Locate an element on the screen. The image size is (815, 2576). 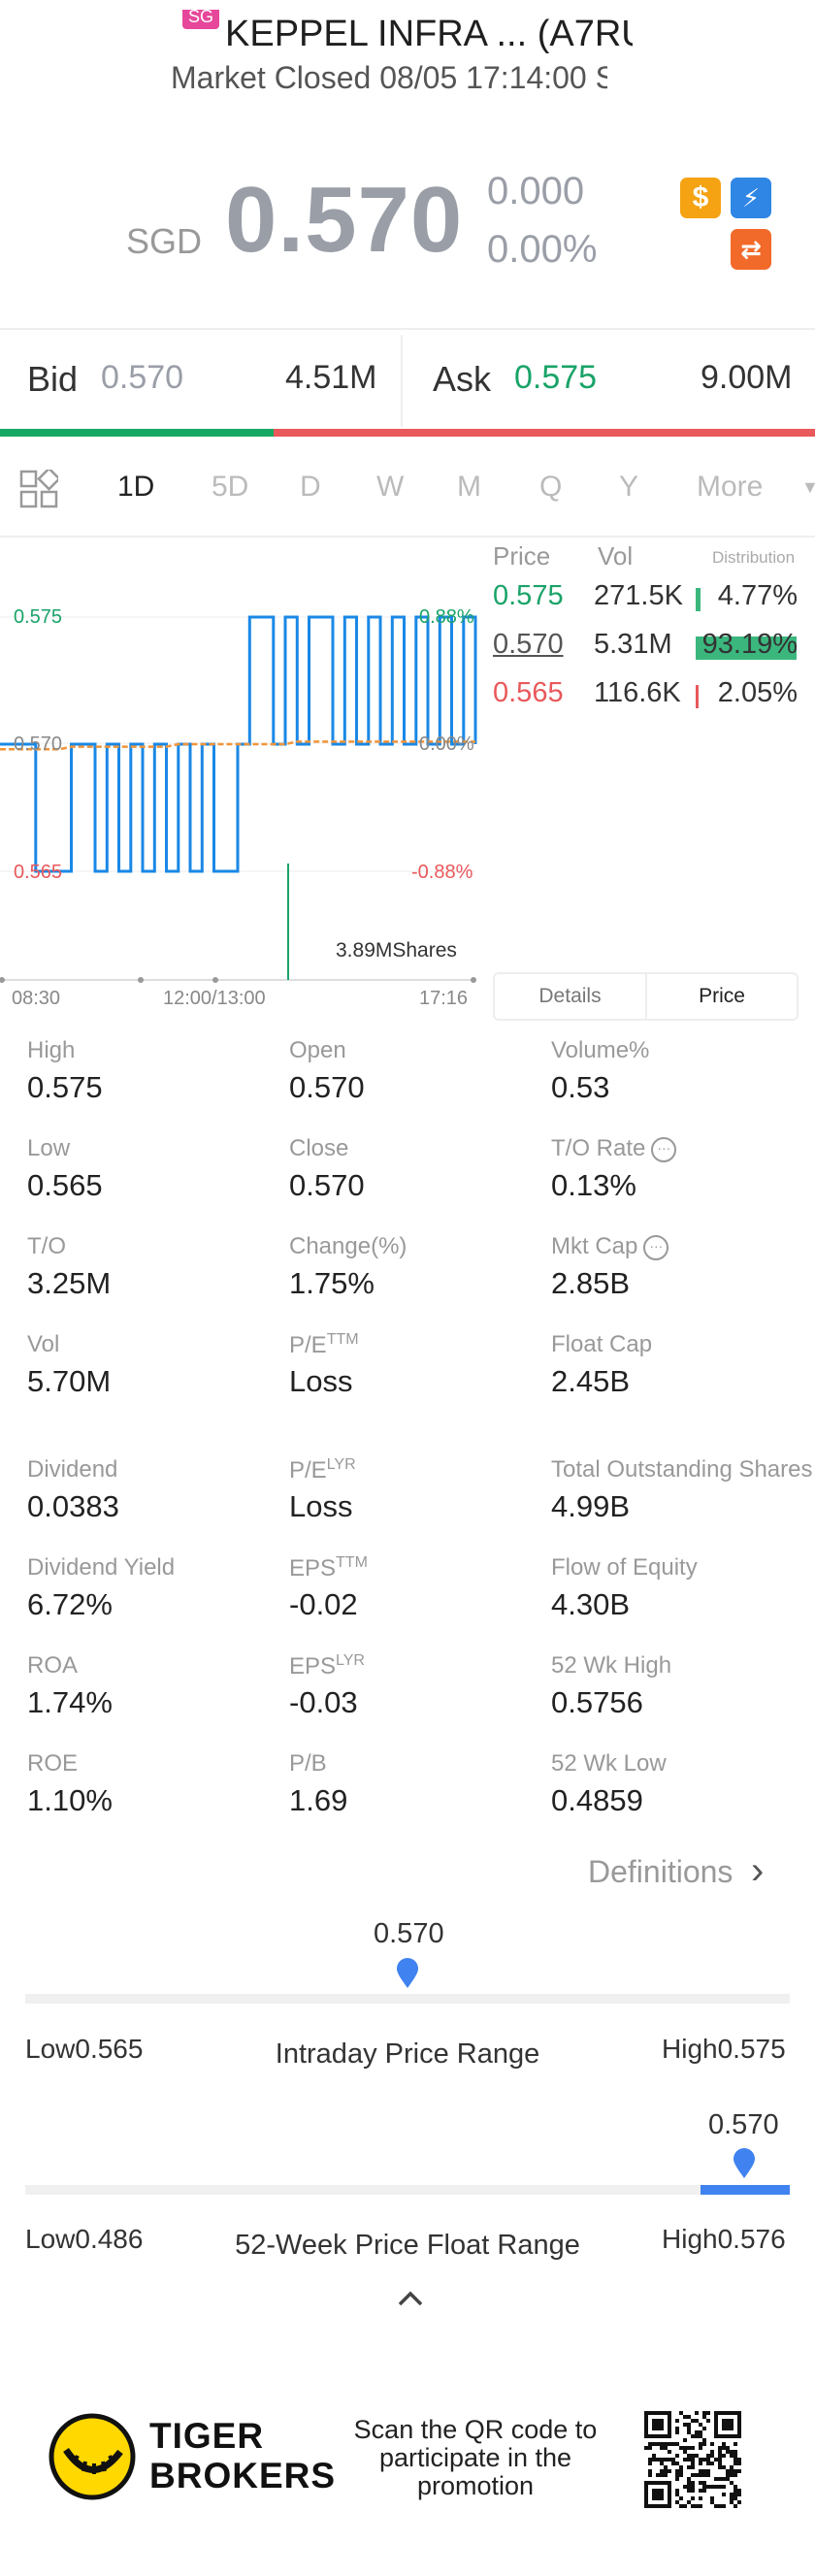
stat-label: EPSTTM is located at coordinates (328, 1567).